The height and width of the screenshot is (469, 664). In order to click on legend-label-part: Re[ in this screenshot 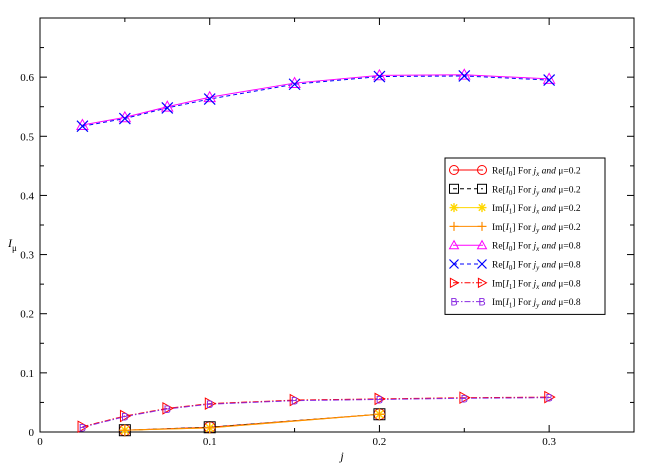, I will do `click(499, 172)`.